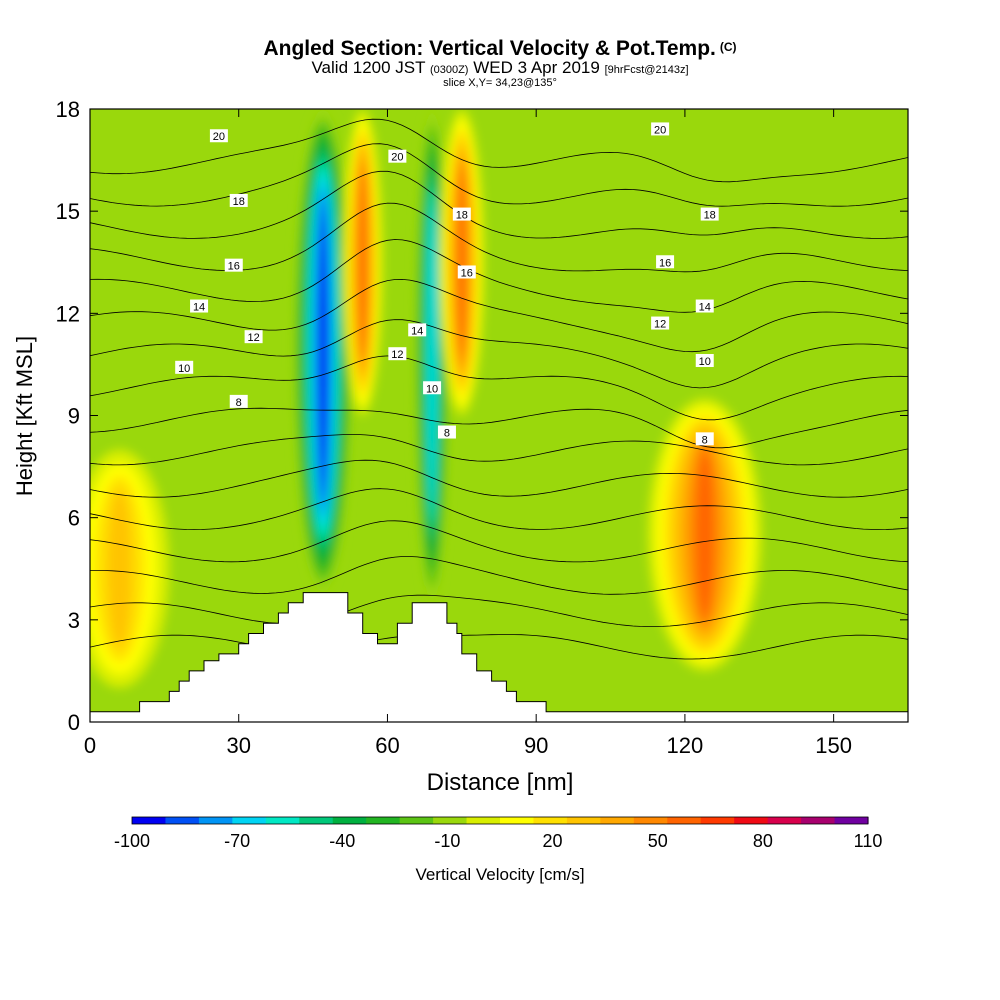 Image resolution: width=1000 pixels, height=1000 pixels. What do you see at coordinates (658, 841) in the screenshot?
I see `colorbar-tick-label: 50` at bounding box center [658, 841].